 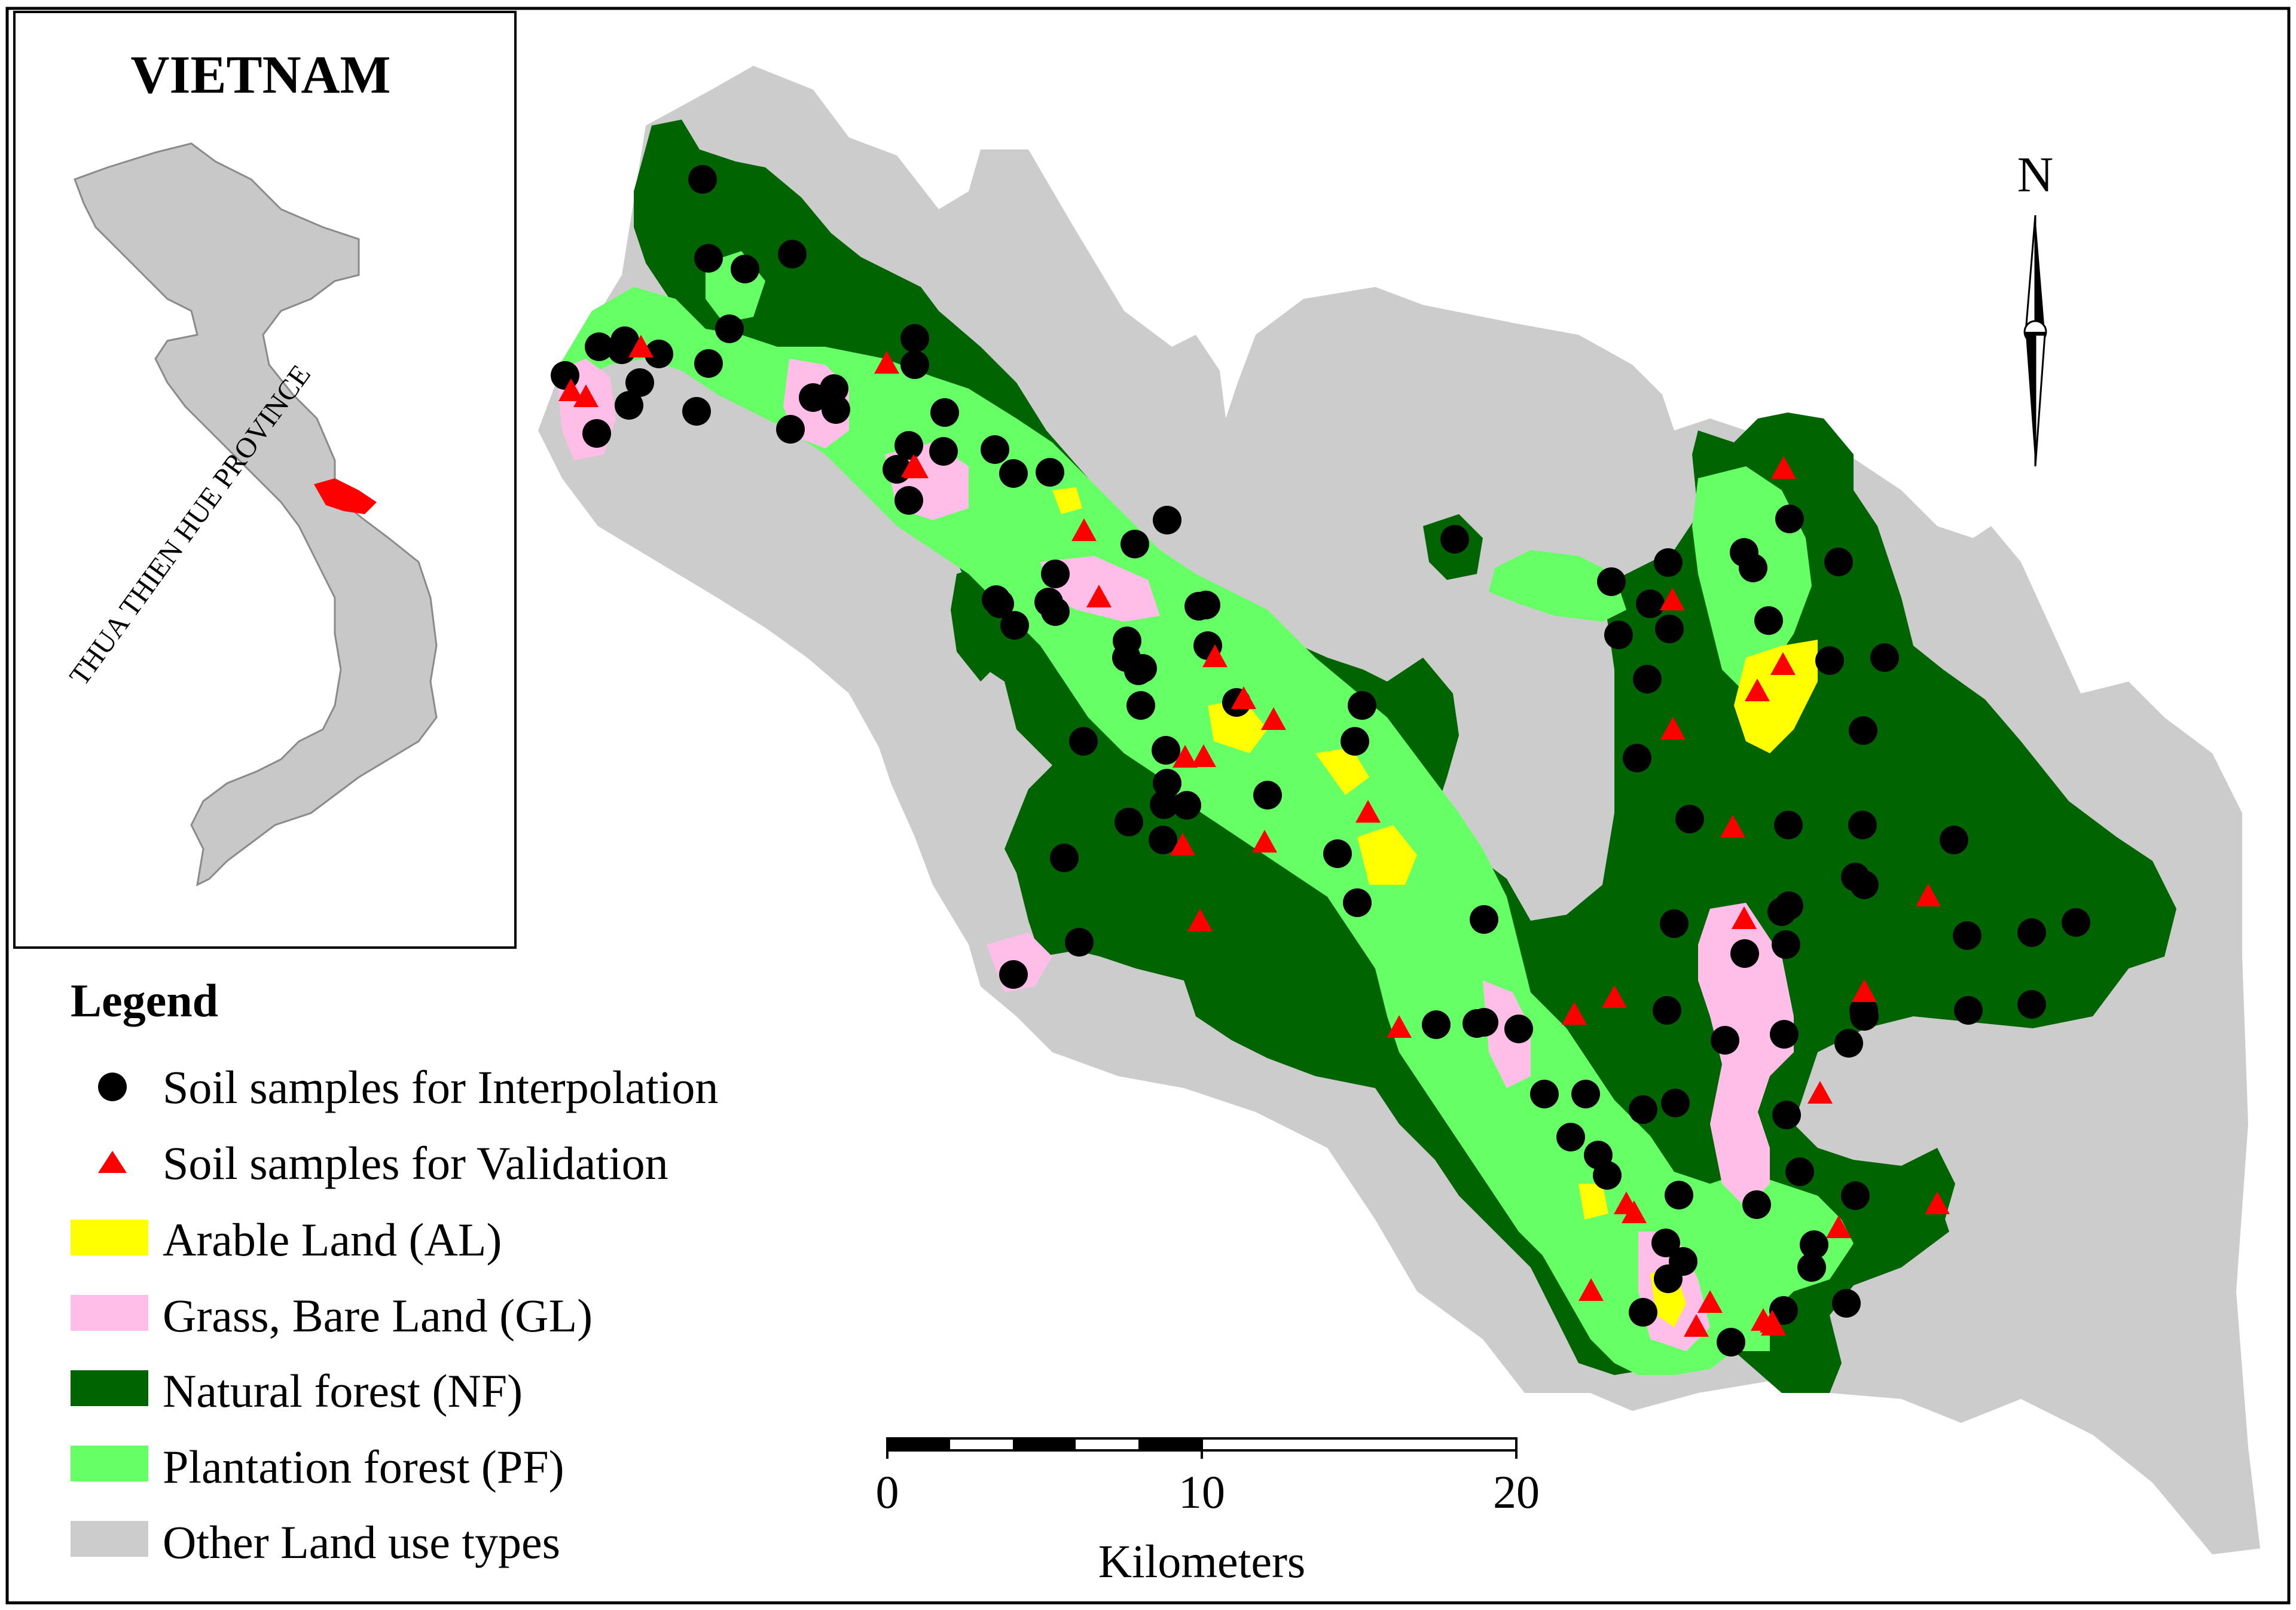 What do you see at coordinates (1202, 1561) in the screenshot?
I see `scale-unit-label: Kilometers` at bounding box center [1202, 1561].